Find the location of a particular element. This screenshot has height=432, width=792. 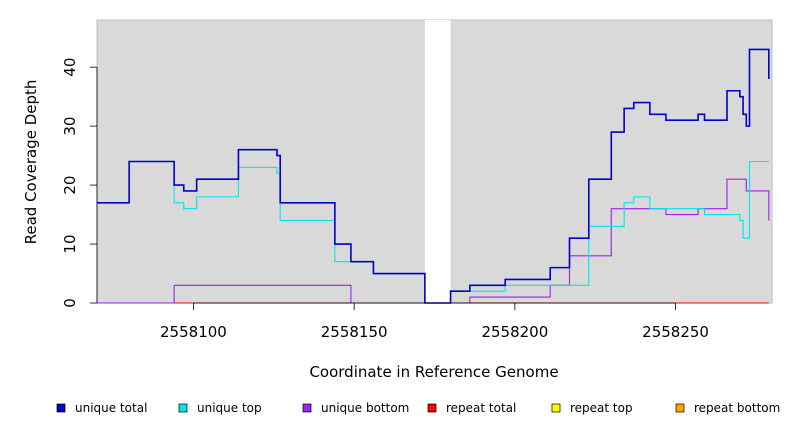

x-tick-label: 2558200 is located at coordinates (514, 332).